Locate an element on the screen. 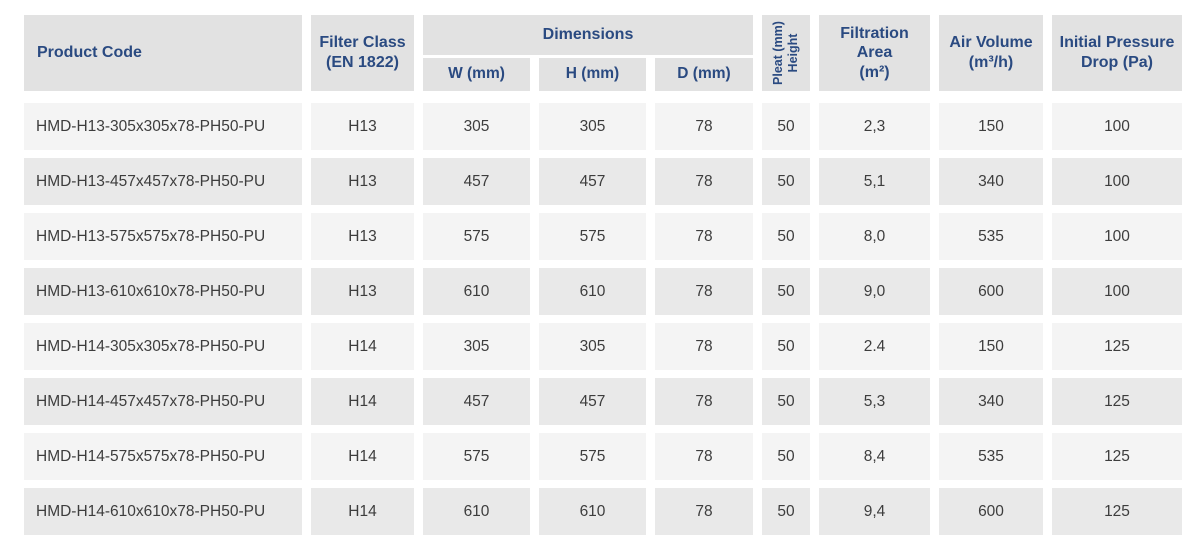  cell-filtration-area: 2,3 is located at coordinates (874, 126).